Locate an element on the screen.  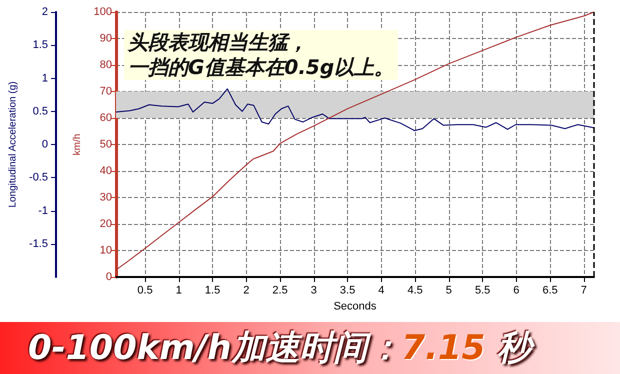
line-series is located at coordinates (355, 110).